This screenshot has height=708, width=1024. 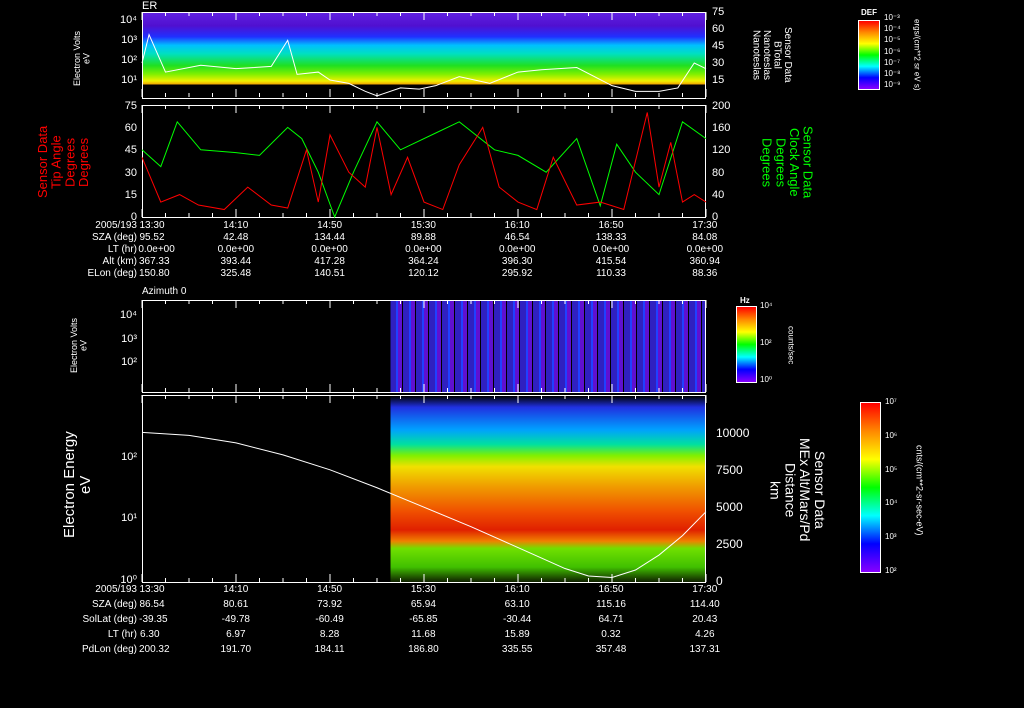 What do you see at coordinates (150, 6) in the screenshot?
I see `panel1-title: ER` at bounding box center [150, 6].